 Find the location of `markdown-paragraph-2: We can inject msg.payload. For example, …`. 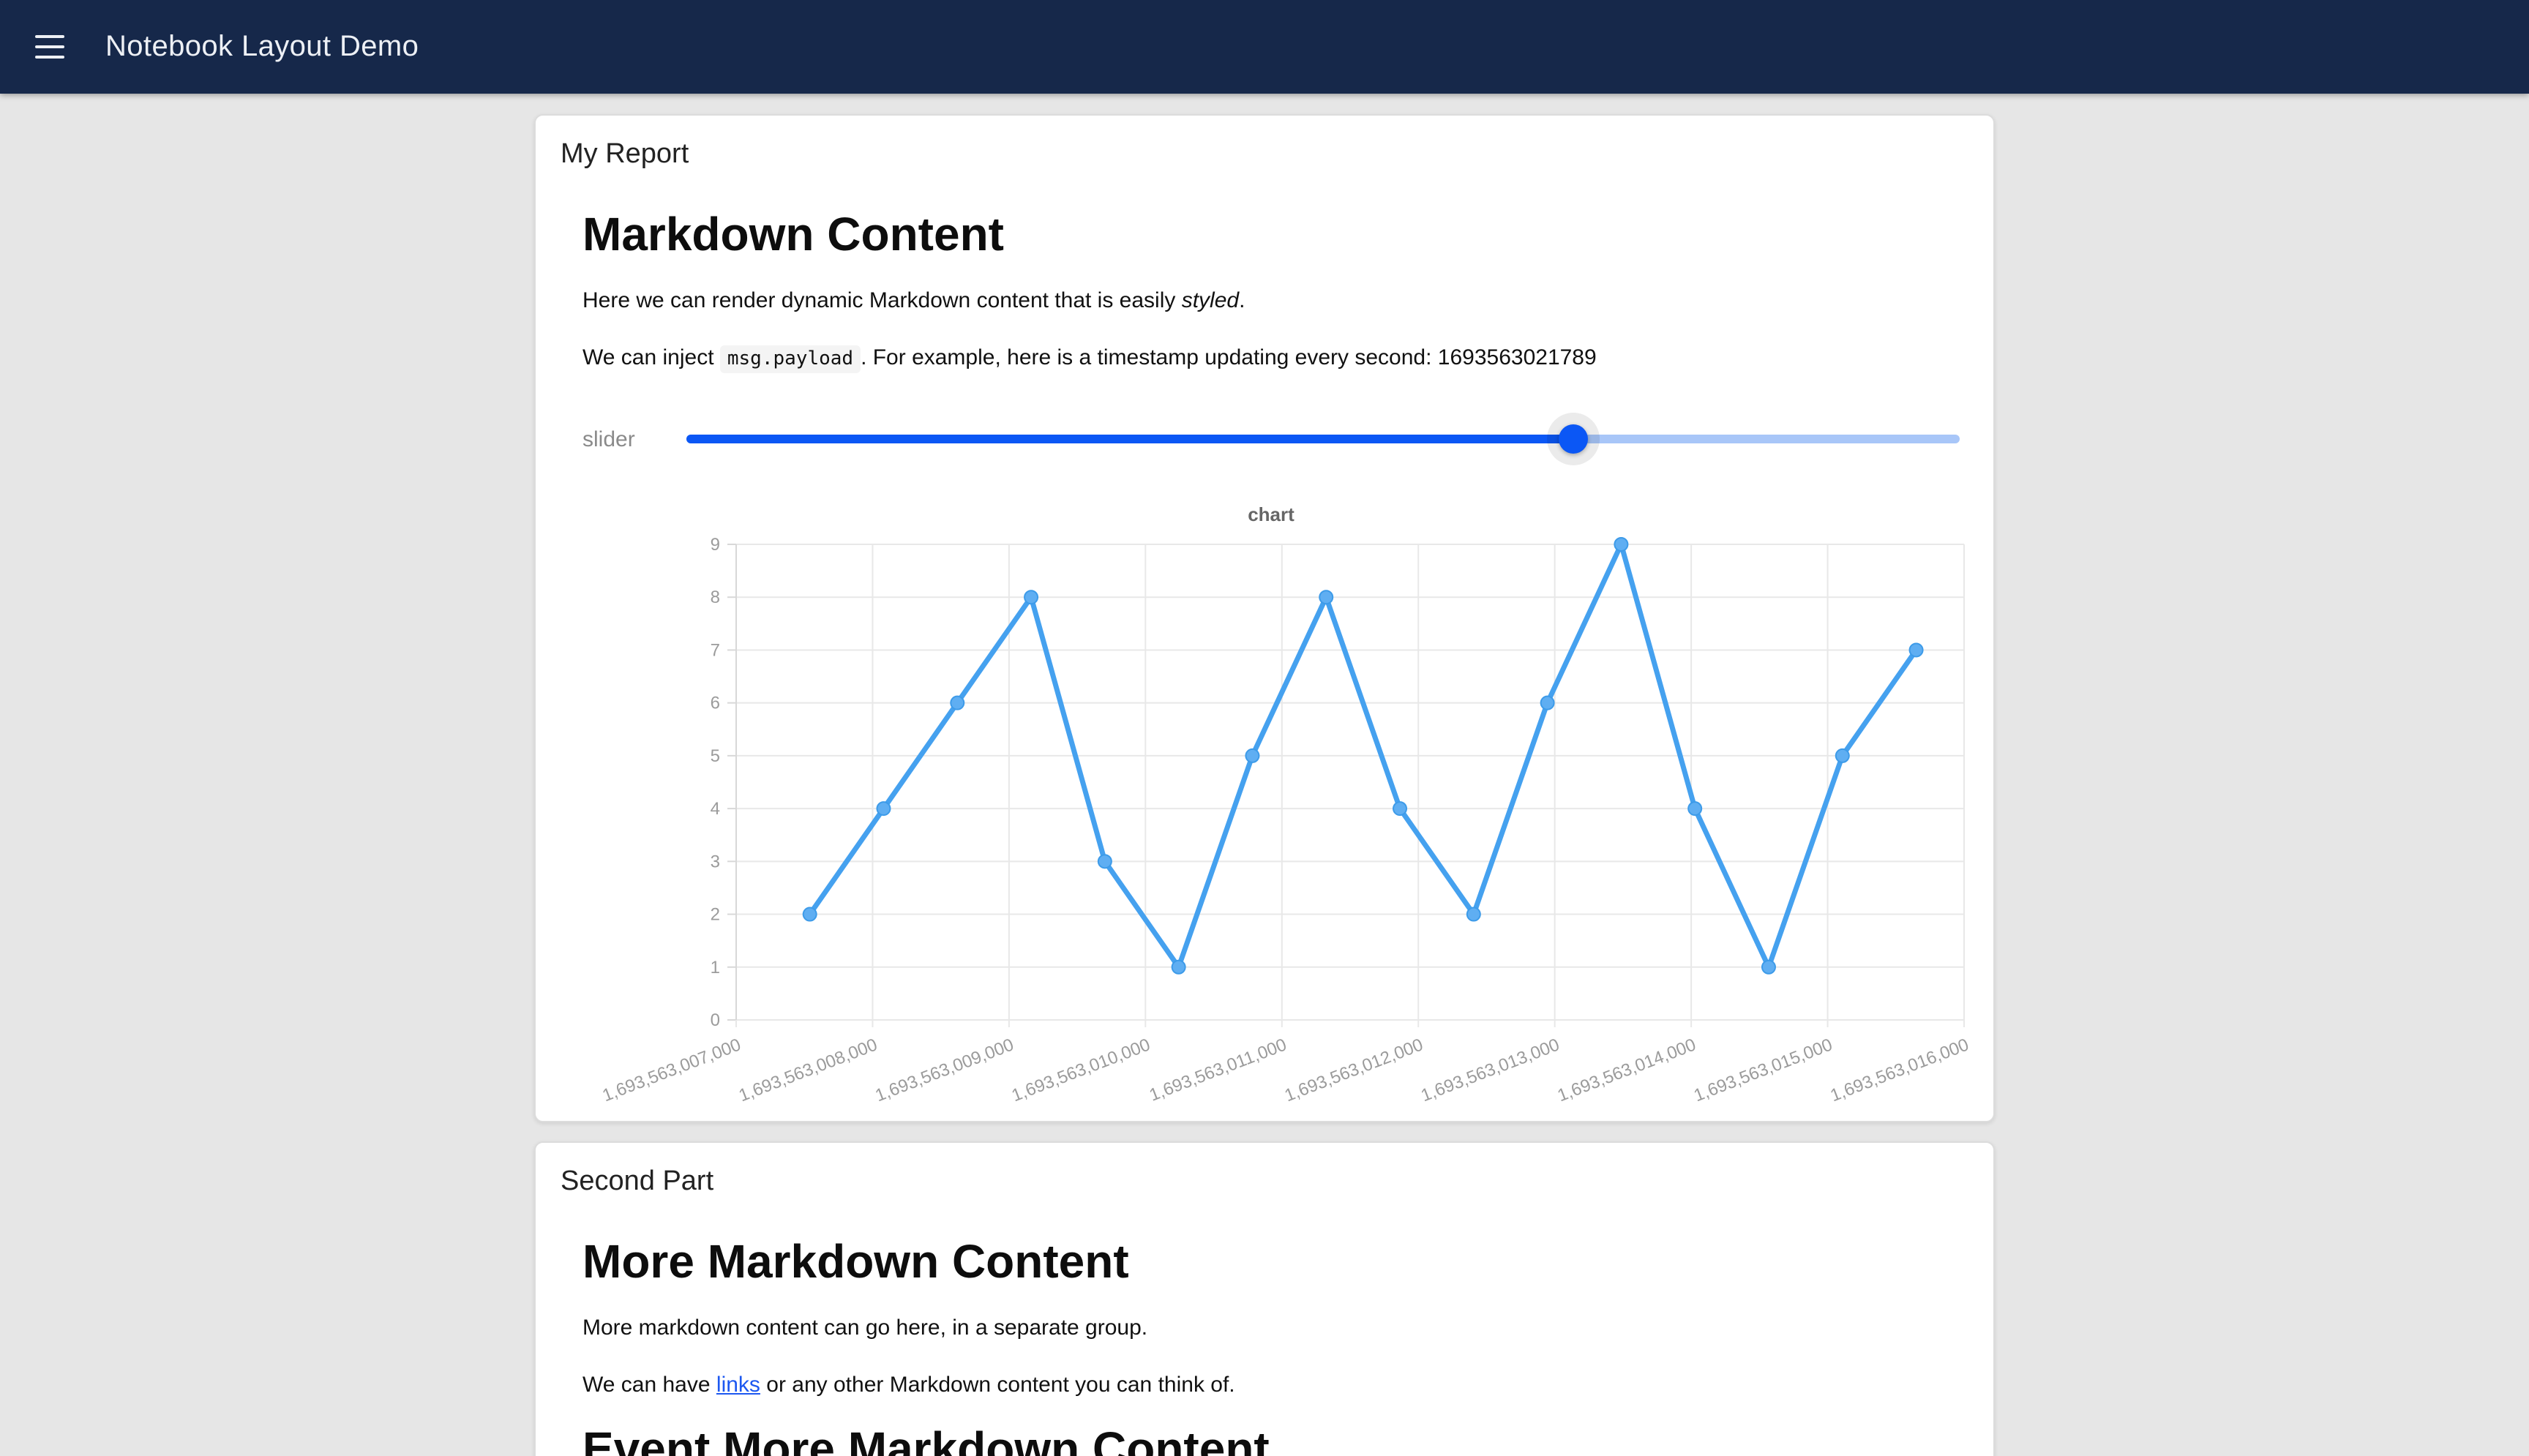

markdown-paragraph-2: We can inject msg.payload. For example, … is located at coordinates (1271, 358).